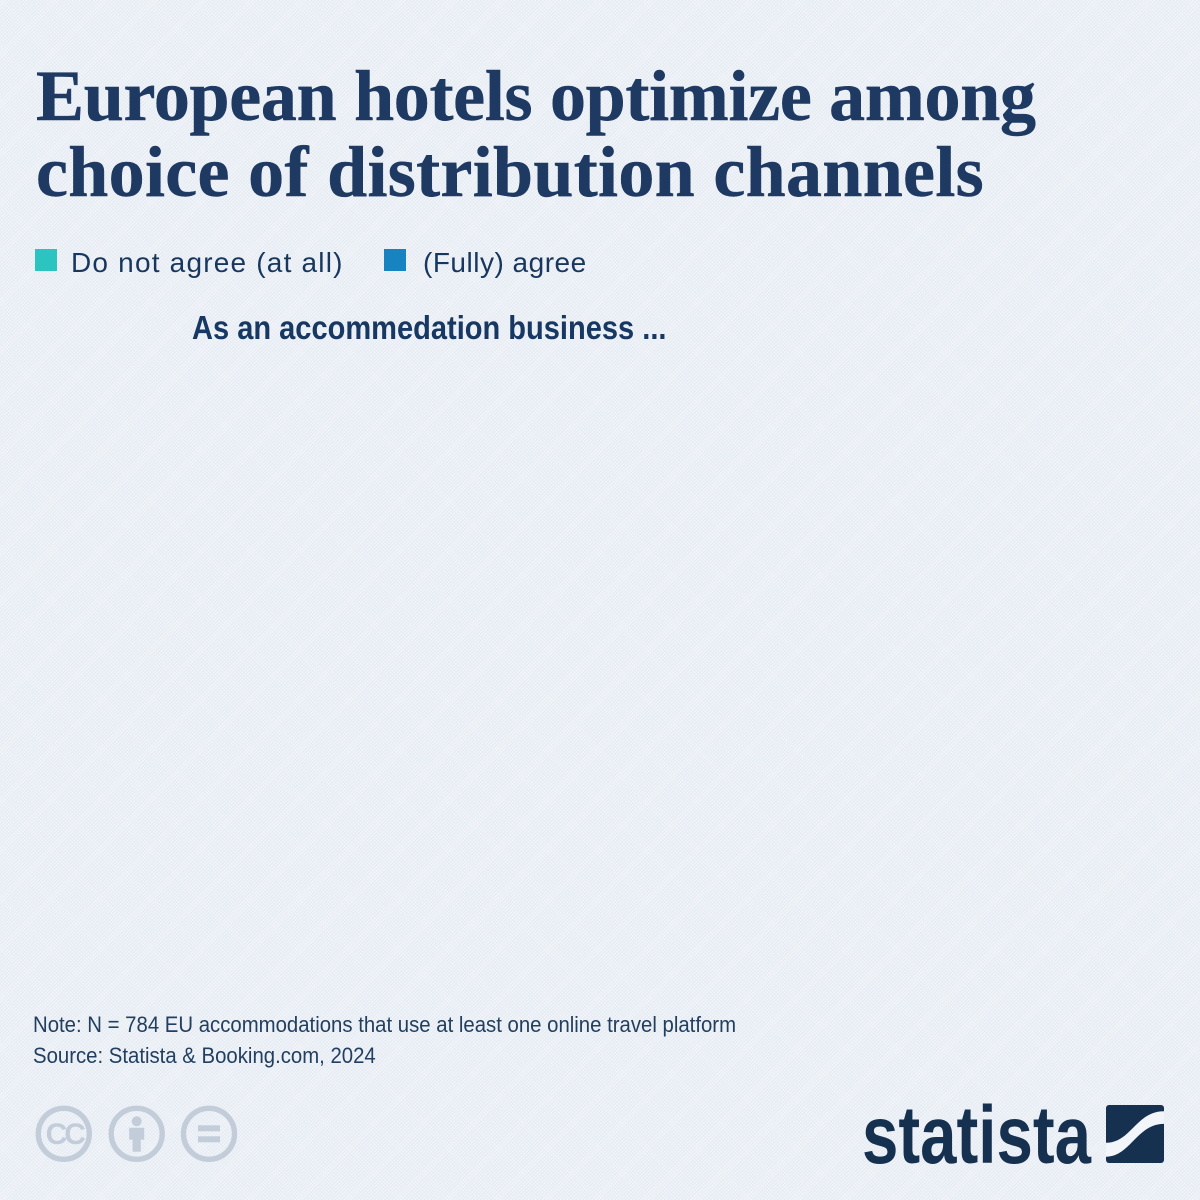 The width and height of the screenshot is (1200, 1200). What do you see at coordinates (977, 1135) in the screenshot?
I see `svg-text: statista` at bounding box center [977, 1135].